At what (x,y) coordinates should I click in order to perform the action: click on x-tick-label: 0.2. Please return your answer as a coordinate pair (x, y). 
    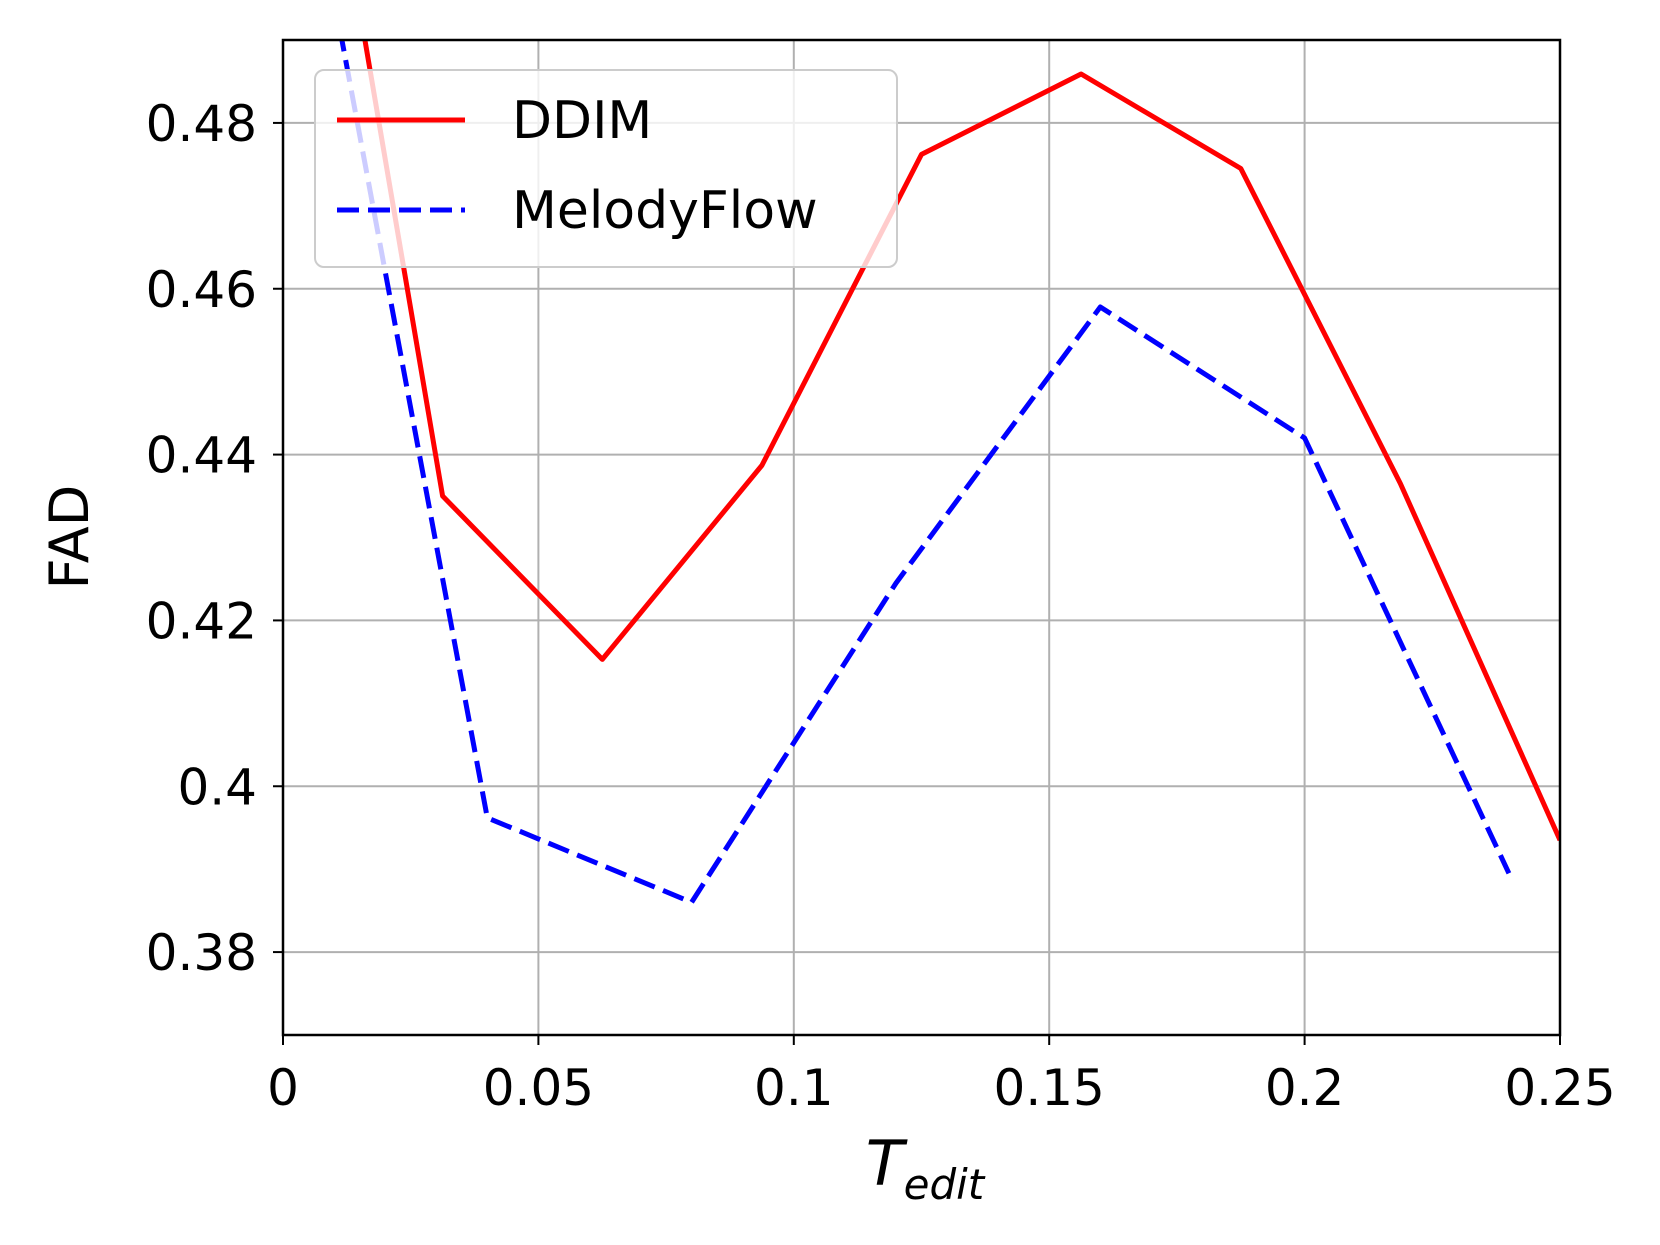
    Looking at the image, I should click on (1305, 1088).